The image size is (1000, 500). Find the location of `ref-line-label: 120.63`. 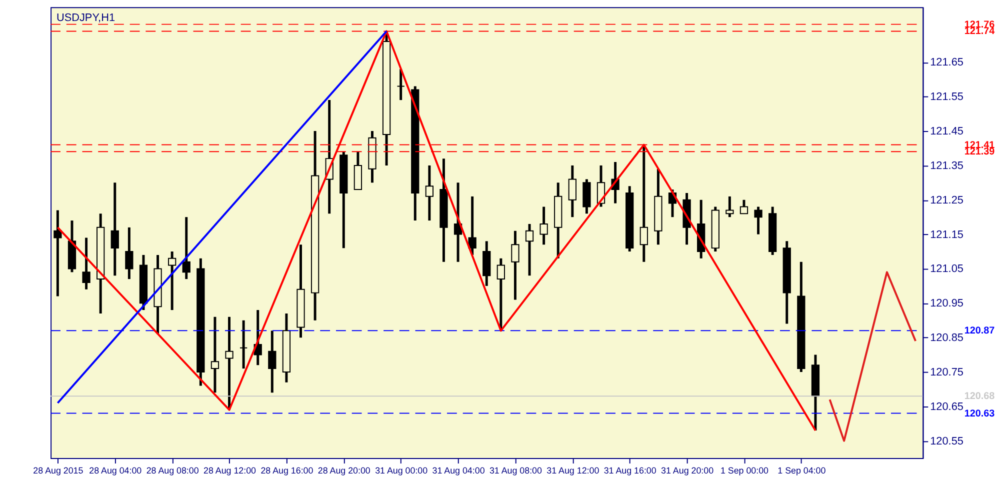

ref-line-label: 120.63 is located at coordinates (980, 414).